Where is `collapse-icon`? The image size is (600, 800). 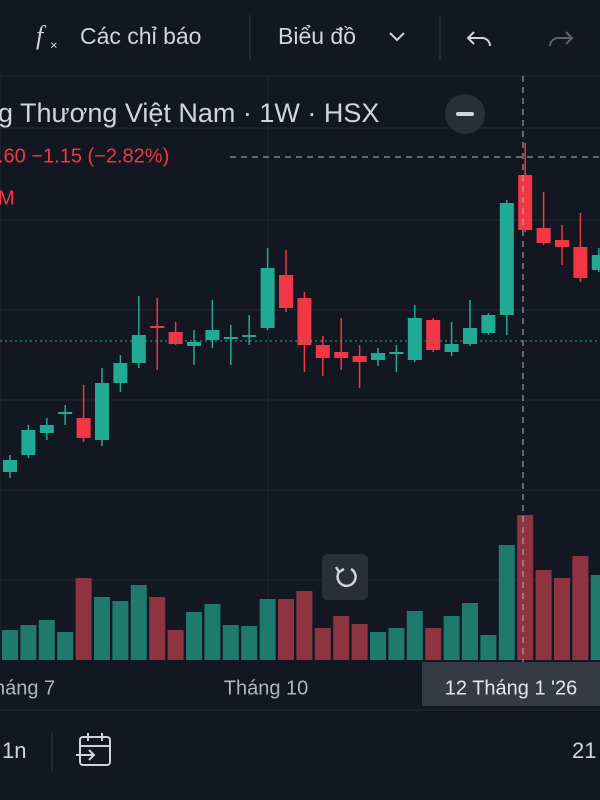
collapse-icon is located at coordinates (465, 114).